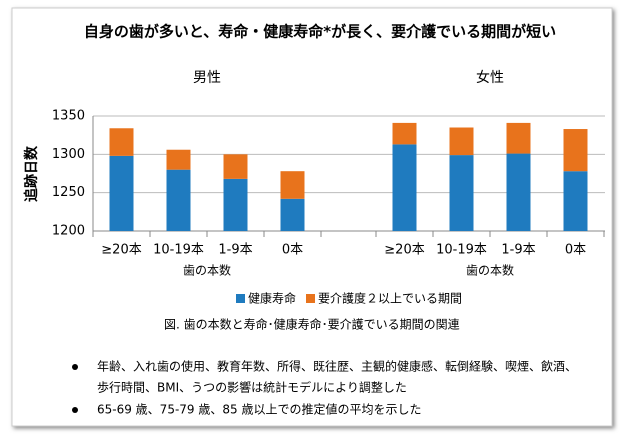 This screenshot has width=628, height=439. I want to click on caption: 図. 歯の本数と寿命･健康寿命･要介護でいる期間の関連, so click(312, 324).